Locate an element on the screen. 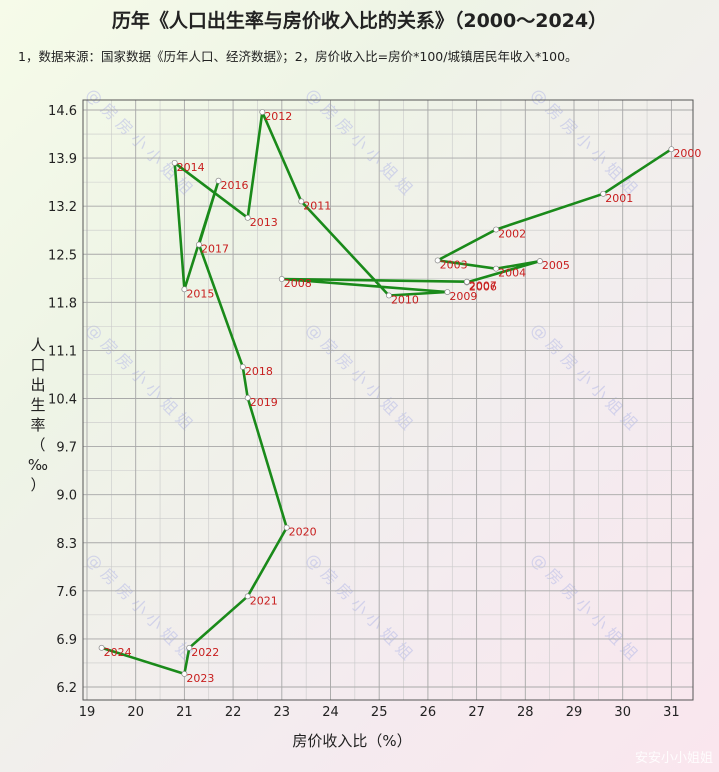 This screenshot has height=772, width=719. x-tick-label: 27 is located at coordinates (476, 712).